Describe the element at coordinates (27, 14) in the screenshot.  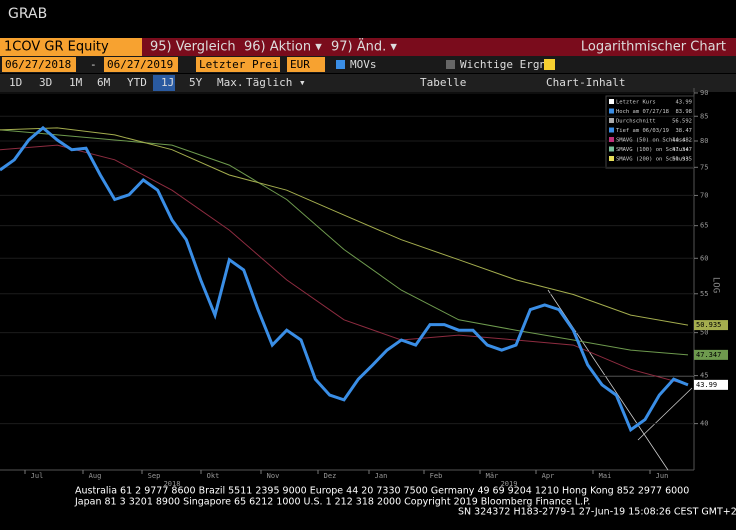
I see `window-title: GRAB` at that location.